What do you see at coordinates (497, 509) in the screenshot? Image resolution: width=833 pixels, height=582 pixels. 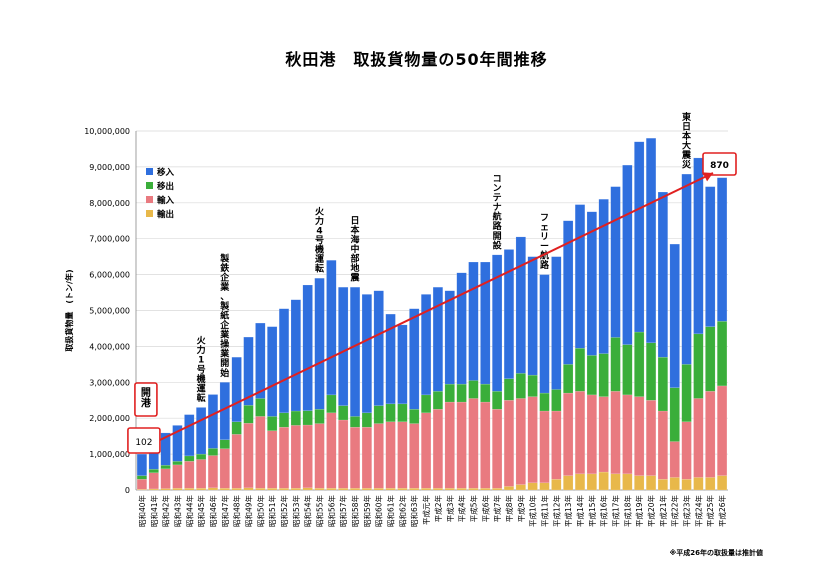 I see `x-tick-label: 平成7年` at bounding box center [497, 509].